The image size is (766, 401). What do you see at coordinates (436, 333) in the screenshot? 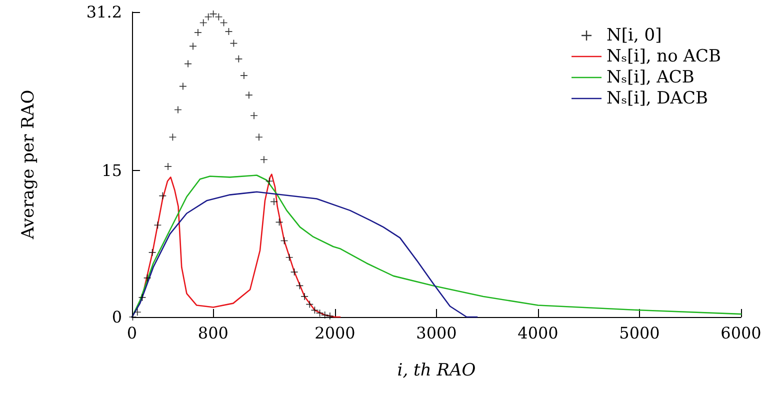
I see `x-tick-label: 3000` at bounding box center [436, 333].